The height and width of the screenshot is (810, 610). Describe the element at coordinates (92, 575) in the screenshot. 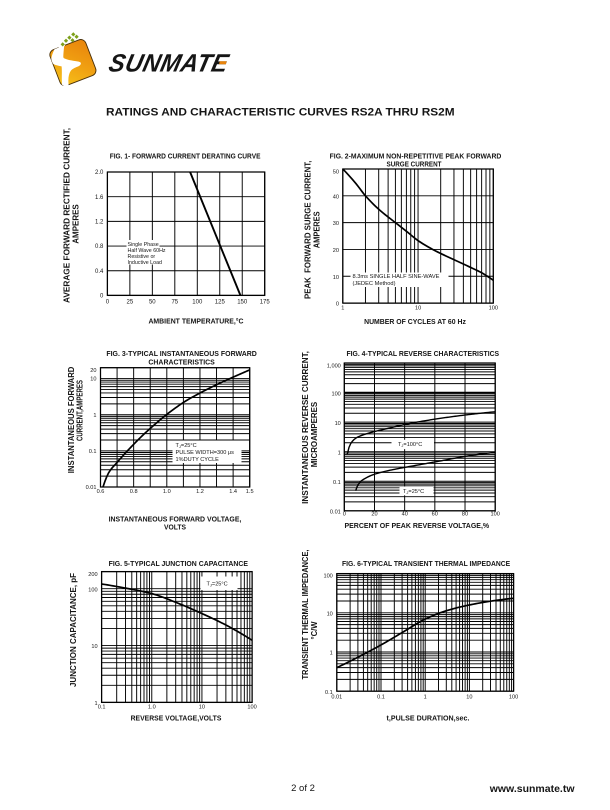

I see `svg-text: 200` at that location.